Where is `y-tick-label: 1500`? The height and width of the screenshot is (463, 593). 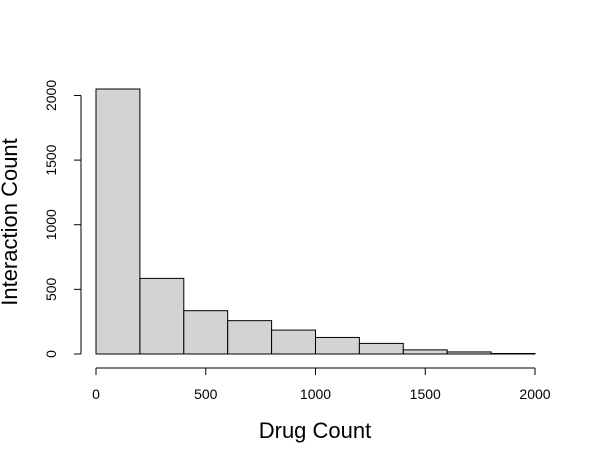
y-tick-label: 1500 is located at coordinates (51, 159).